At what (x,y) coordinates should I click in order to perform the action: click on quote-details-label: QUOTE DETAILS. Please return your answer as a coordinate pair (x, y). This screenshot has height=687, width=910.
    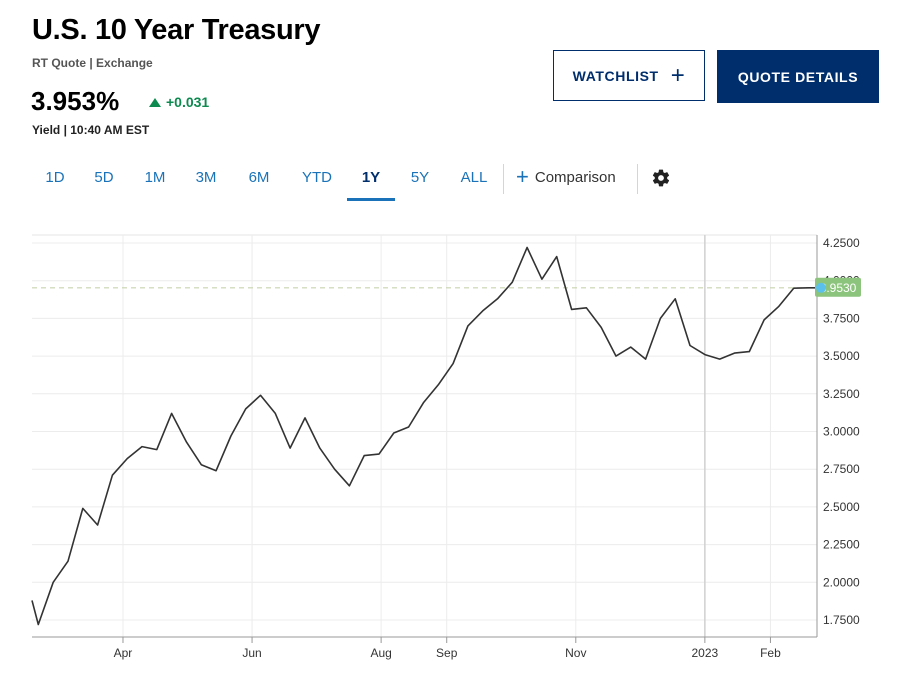
    Looking at the image, I should click on (798, 76).